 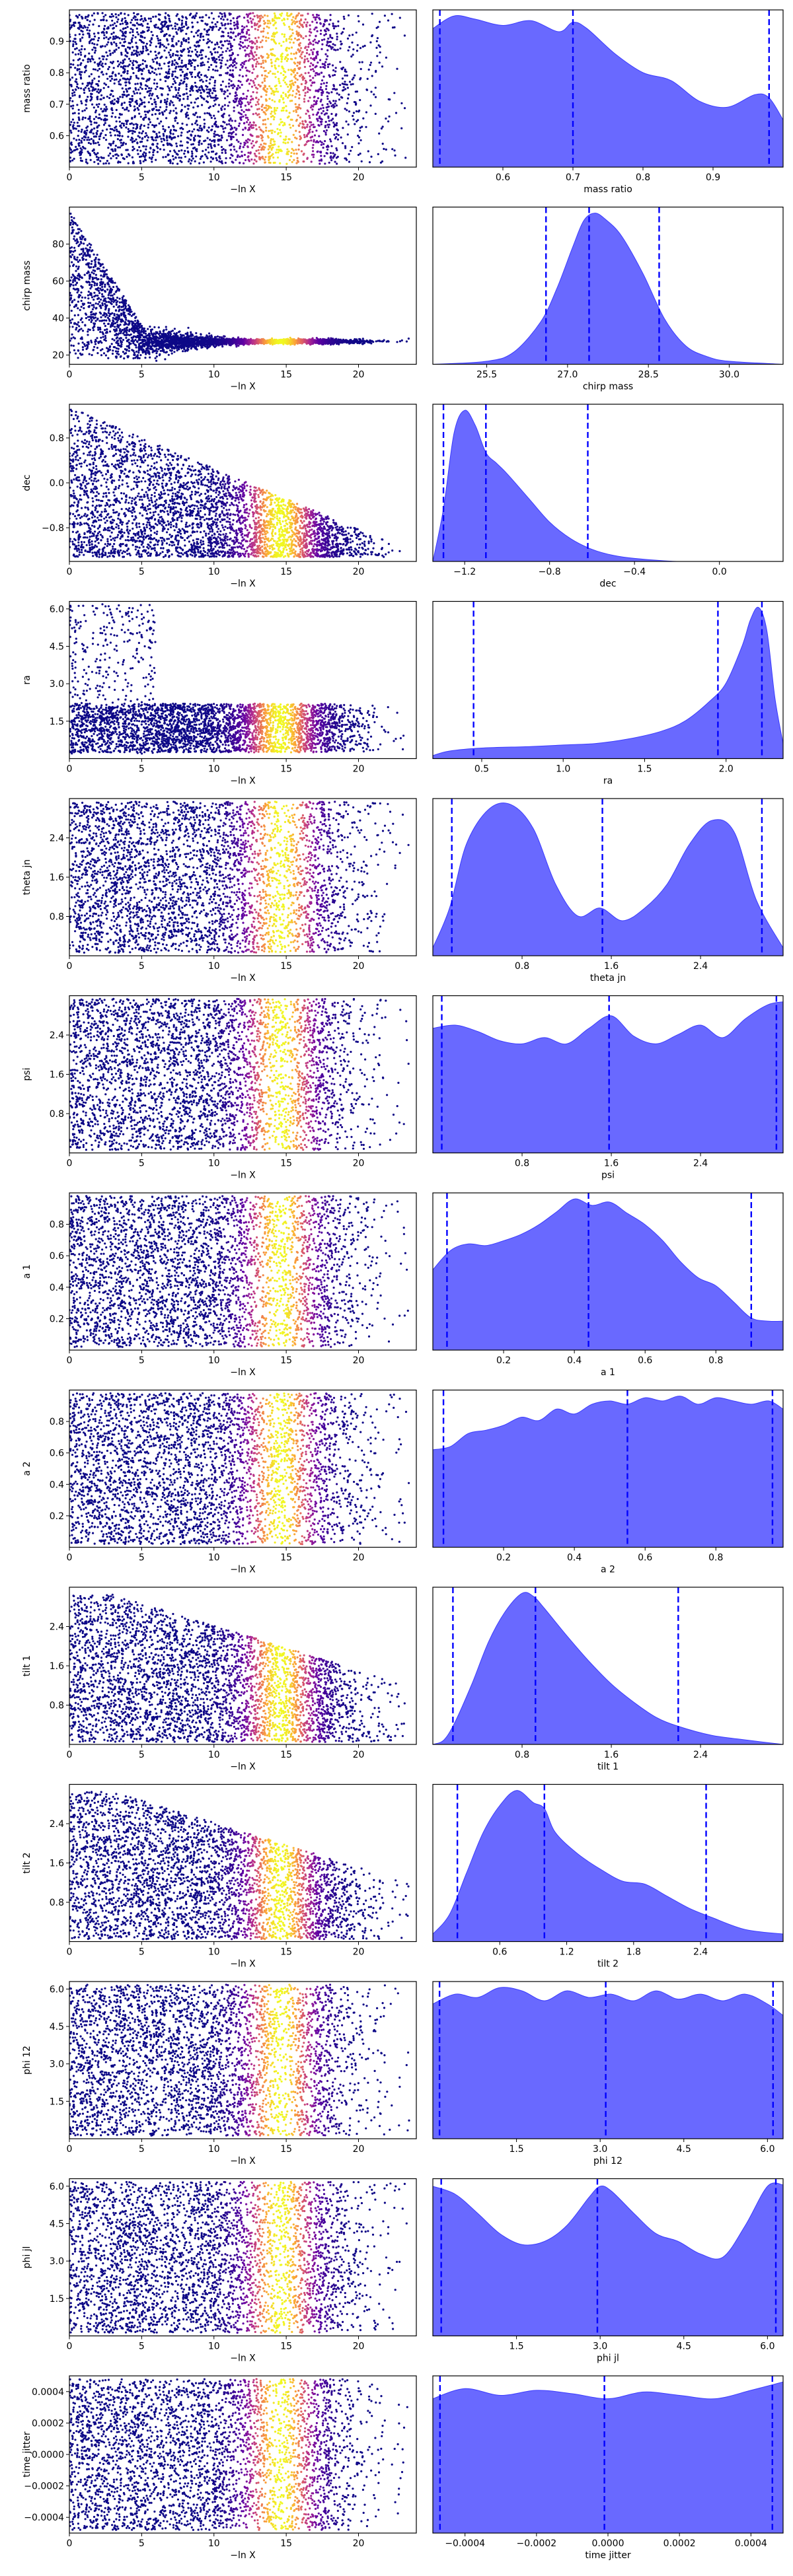 What do you see at coordinates (359, 177) in the screenshot?
I see `x-tick-label: 20` at bounding box center [359, 177].